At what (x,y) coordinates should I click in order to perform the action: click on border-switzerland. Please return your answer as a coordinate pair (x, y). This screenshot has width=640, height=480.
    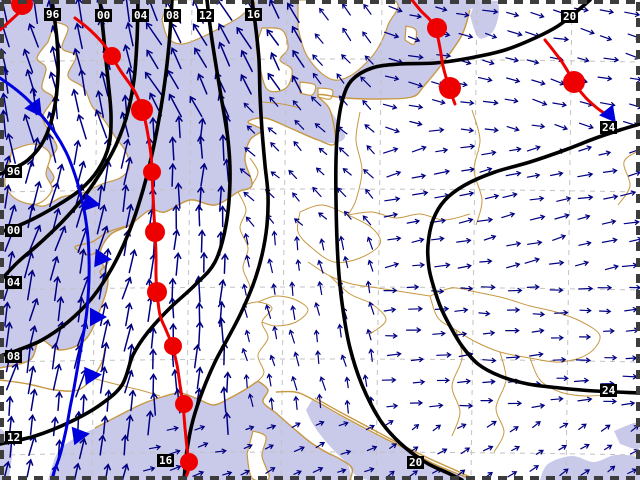
    Looking at the image, I should click on (283, 311).